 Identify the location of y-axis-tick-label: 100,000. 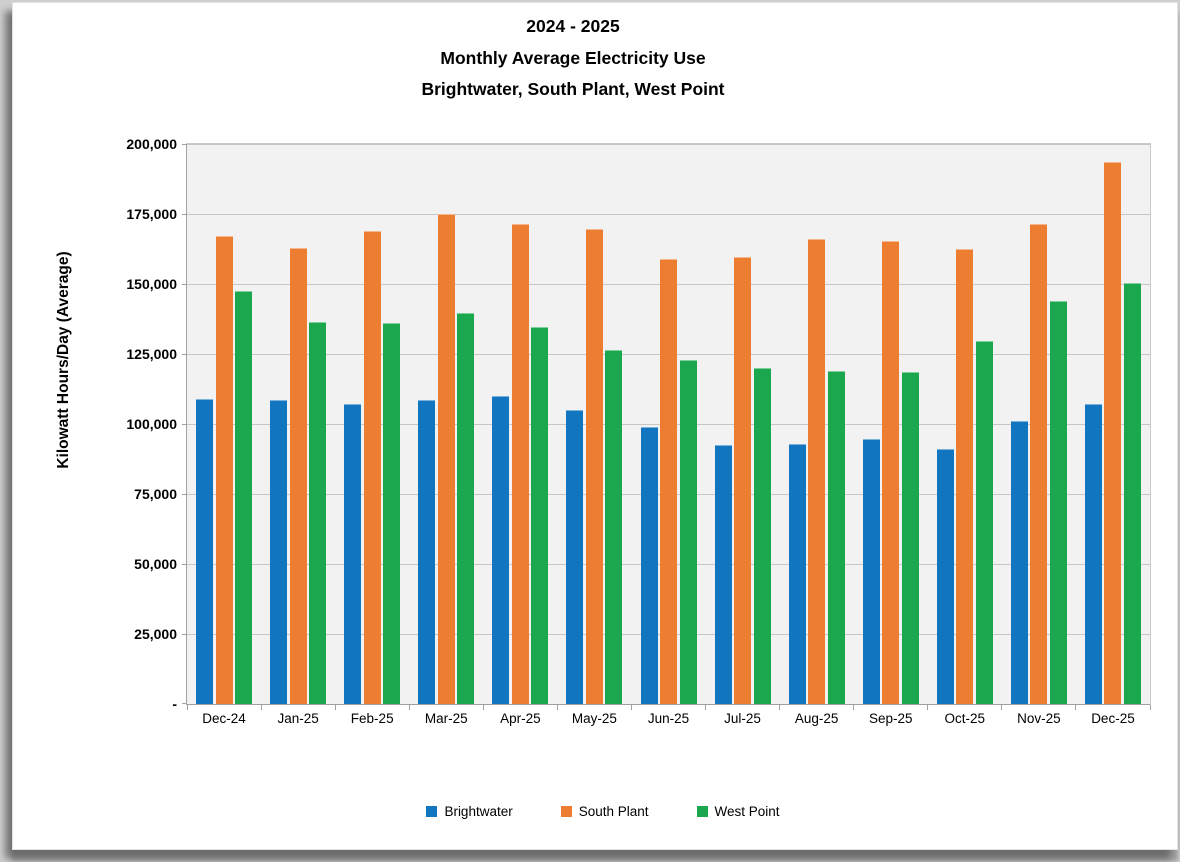
(151, 424).